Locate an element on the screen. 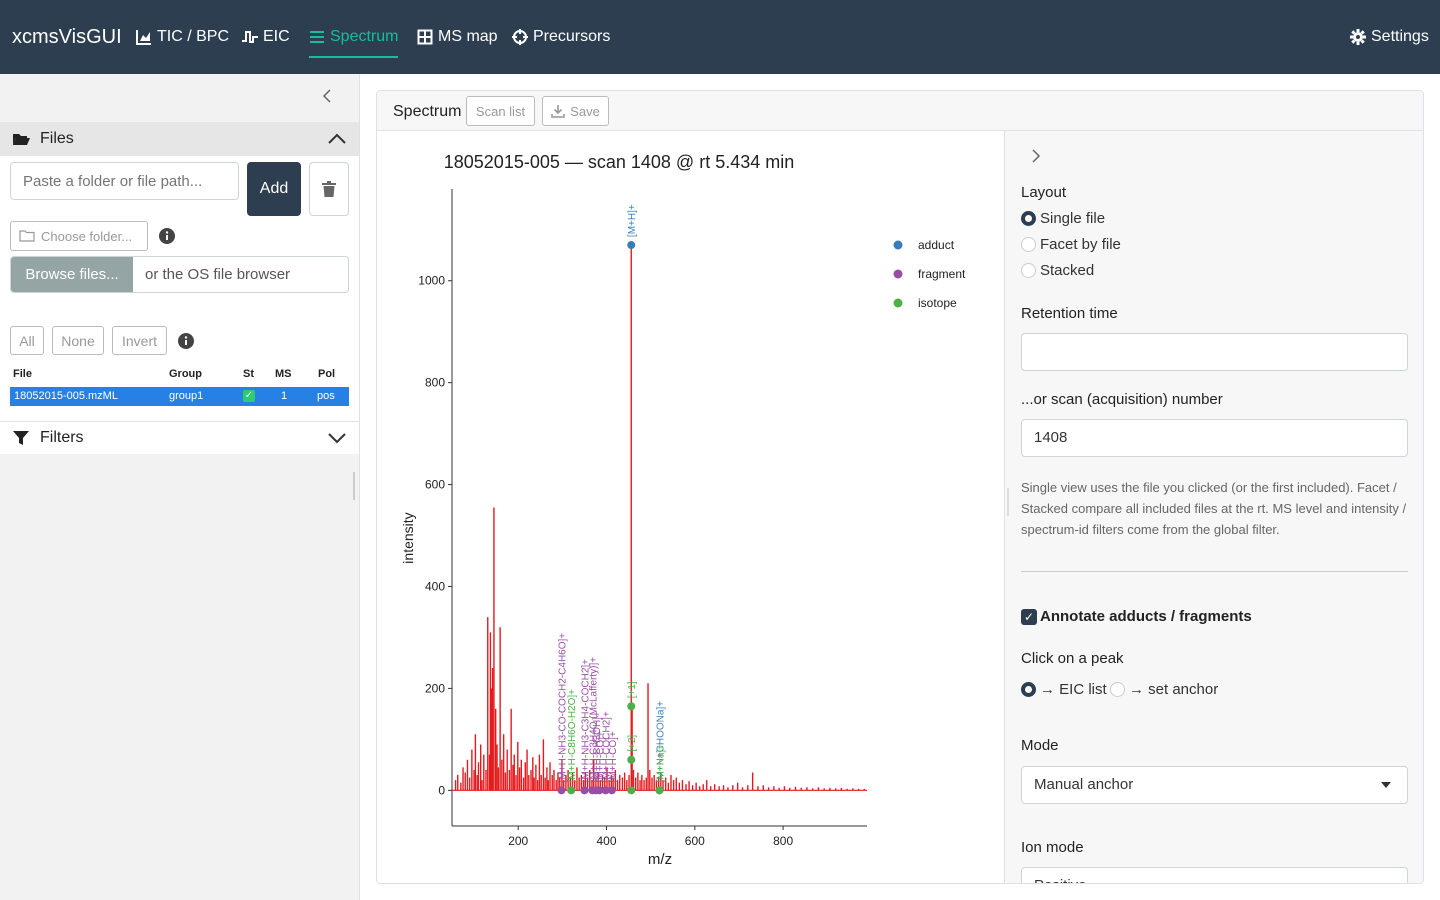  col-header-file: File is located at coordinates (22, 374).